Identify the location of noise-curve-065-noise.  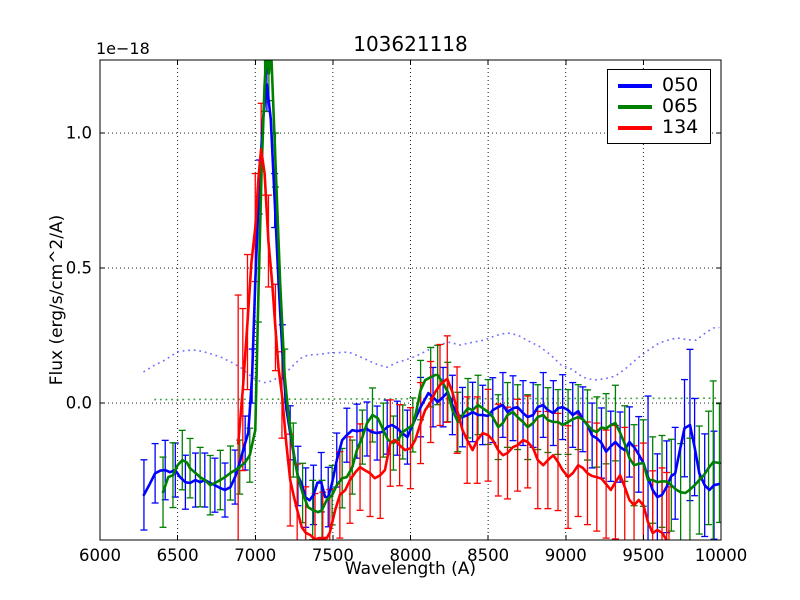
(437, 399).